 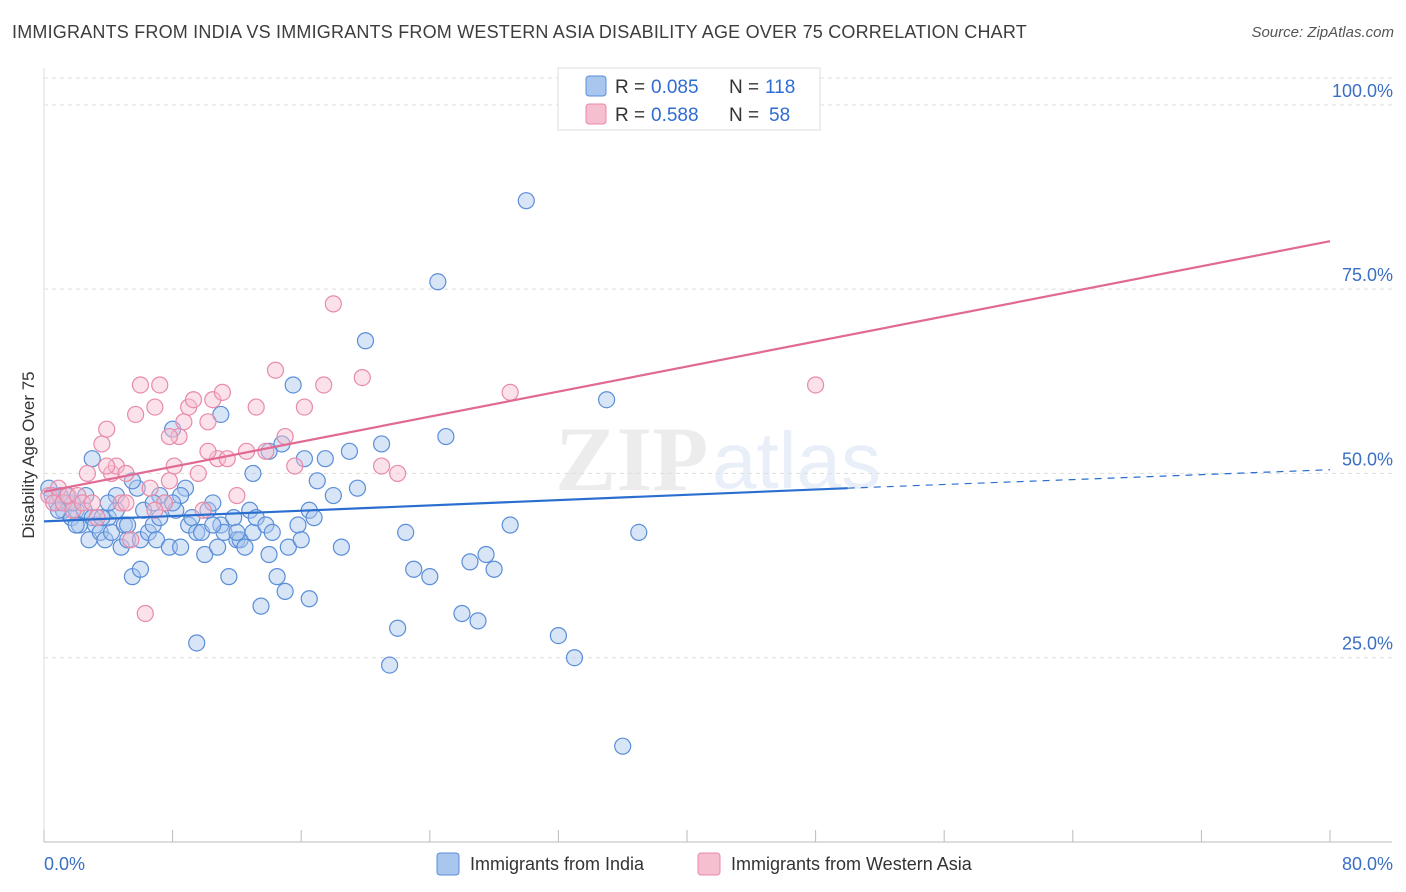 I want to click on bottom-legend-swatch-india, so click(x=448, y=864).